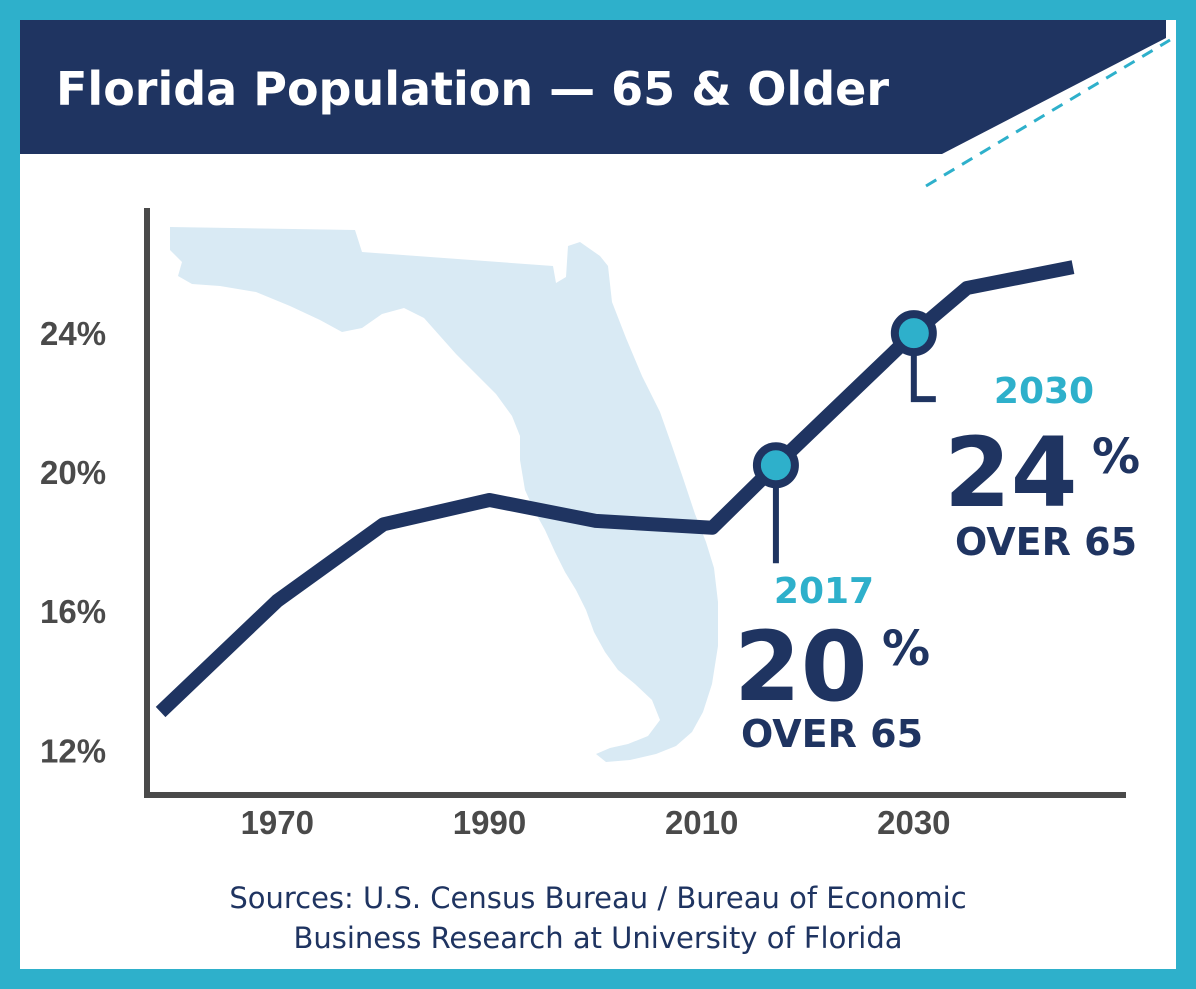 The width and height of the screenshot is (1196, 989). Describe the element at coordinates (824, 591) in the screenshot. I see `highlight-year: 2017` at that location.